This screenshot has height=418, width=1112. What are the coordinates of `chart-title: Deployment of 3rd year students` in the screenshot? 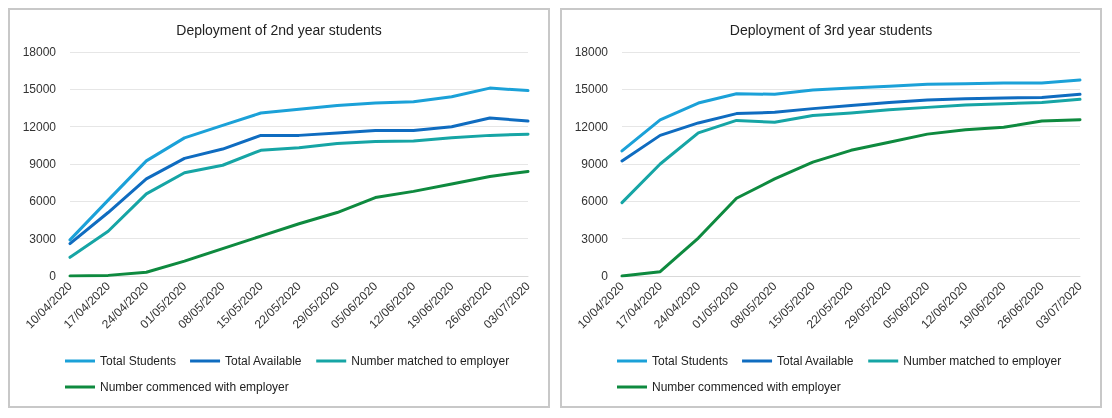 It's located at (831, 30).